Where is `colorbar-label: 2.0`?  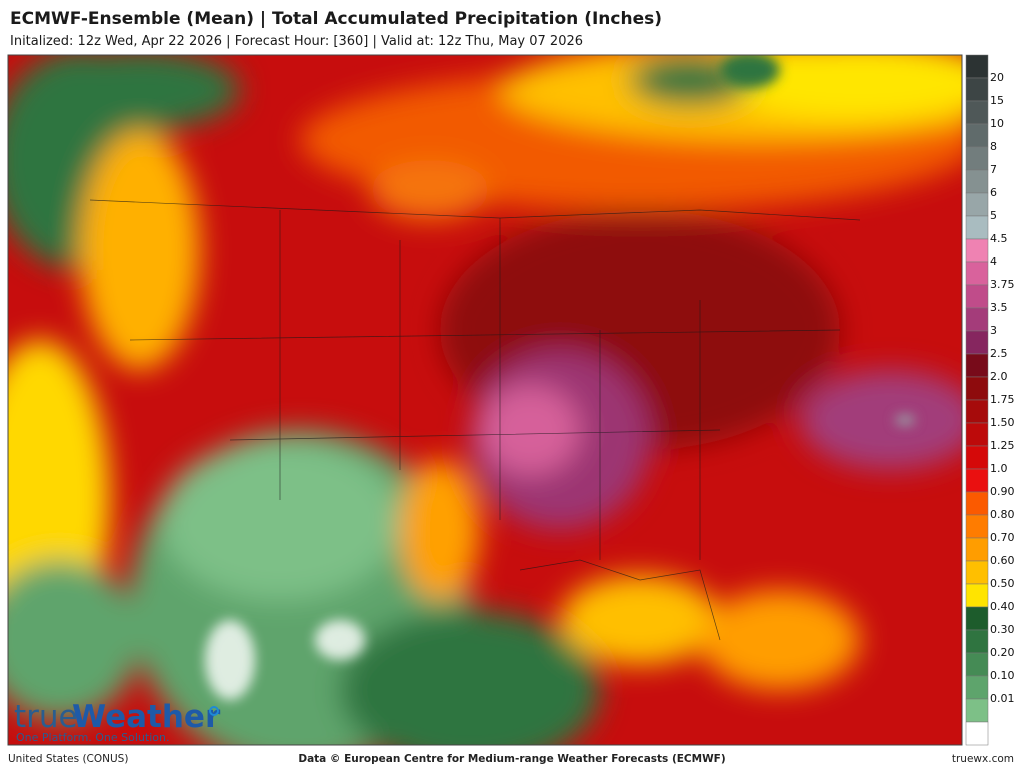
colorbar-label: 2.0 is located at coordinates (999, 376).